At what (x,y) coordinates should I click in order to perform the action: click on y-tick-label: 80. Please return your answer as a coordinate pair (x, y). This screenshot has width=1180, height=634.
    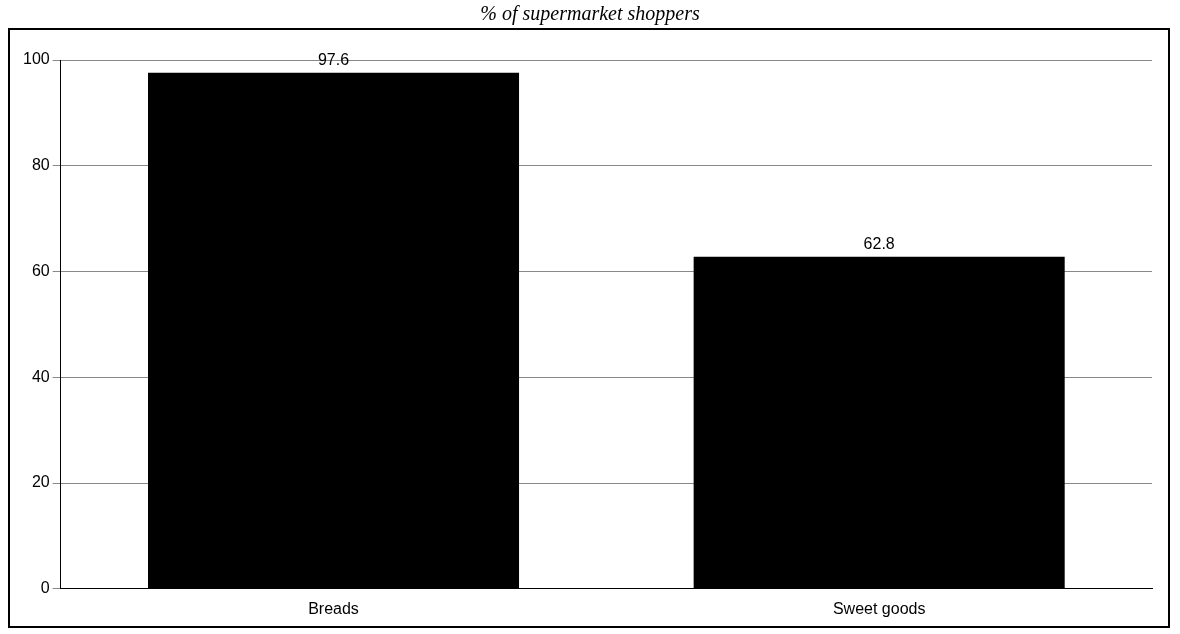
    Looking at the image, I should click on (40, 165).